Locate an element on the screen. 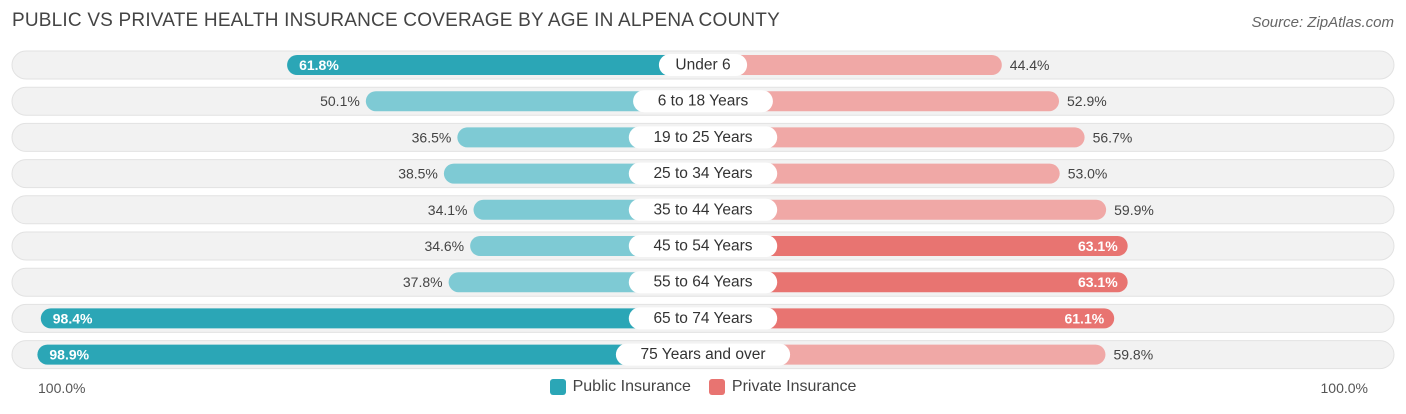 The height and width of the screenshot is (414, 1406). category-label: 25 to 34 Years is located at coordinates (702, 173).